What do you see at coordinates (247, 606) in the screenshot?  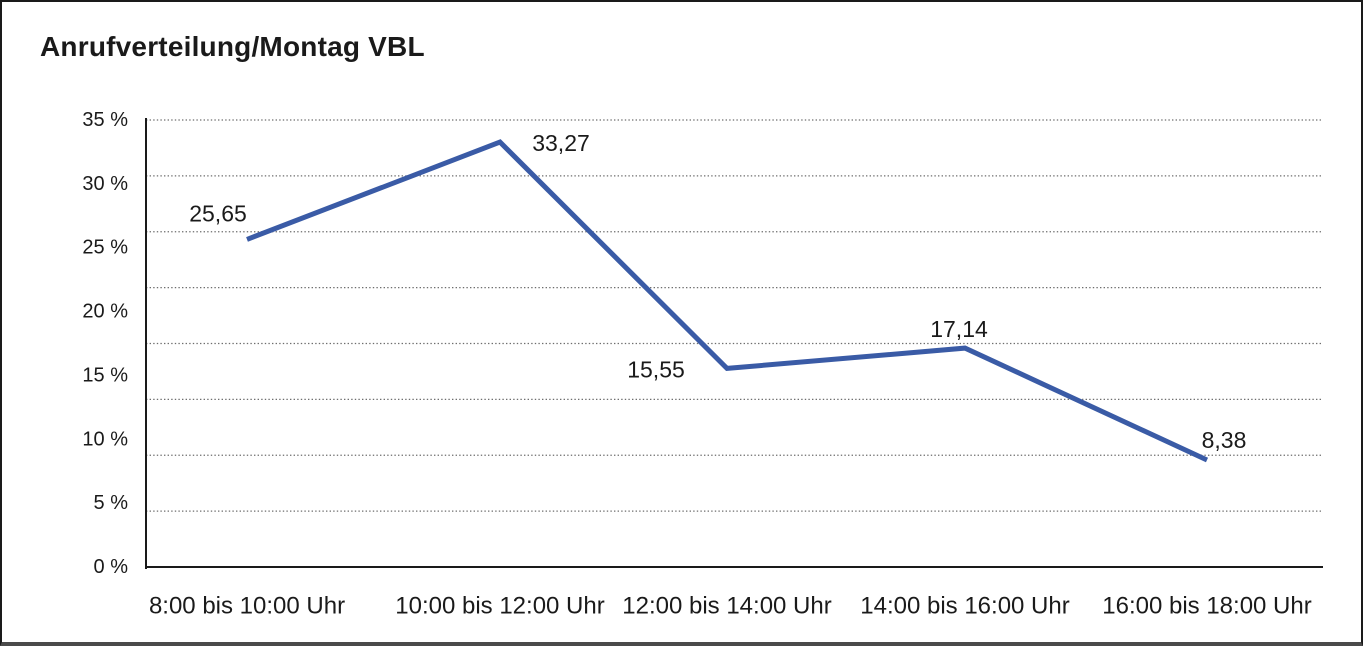 I see `x-tick-label: 8:00 bis 10:00 Uhr` at bounding box center [247, 606].